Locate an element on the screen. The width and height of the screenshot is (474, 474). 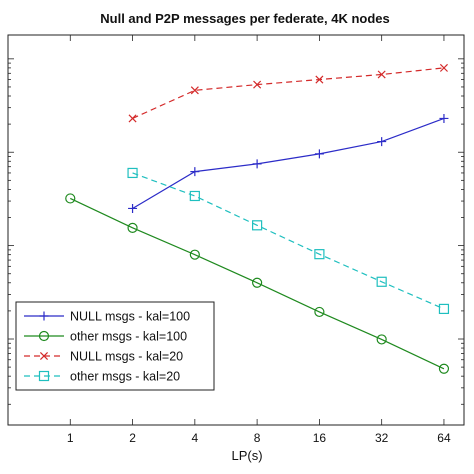
x-tick-label: 8 is located at coordinates (257, 438).